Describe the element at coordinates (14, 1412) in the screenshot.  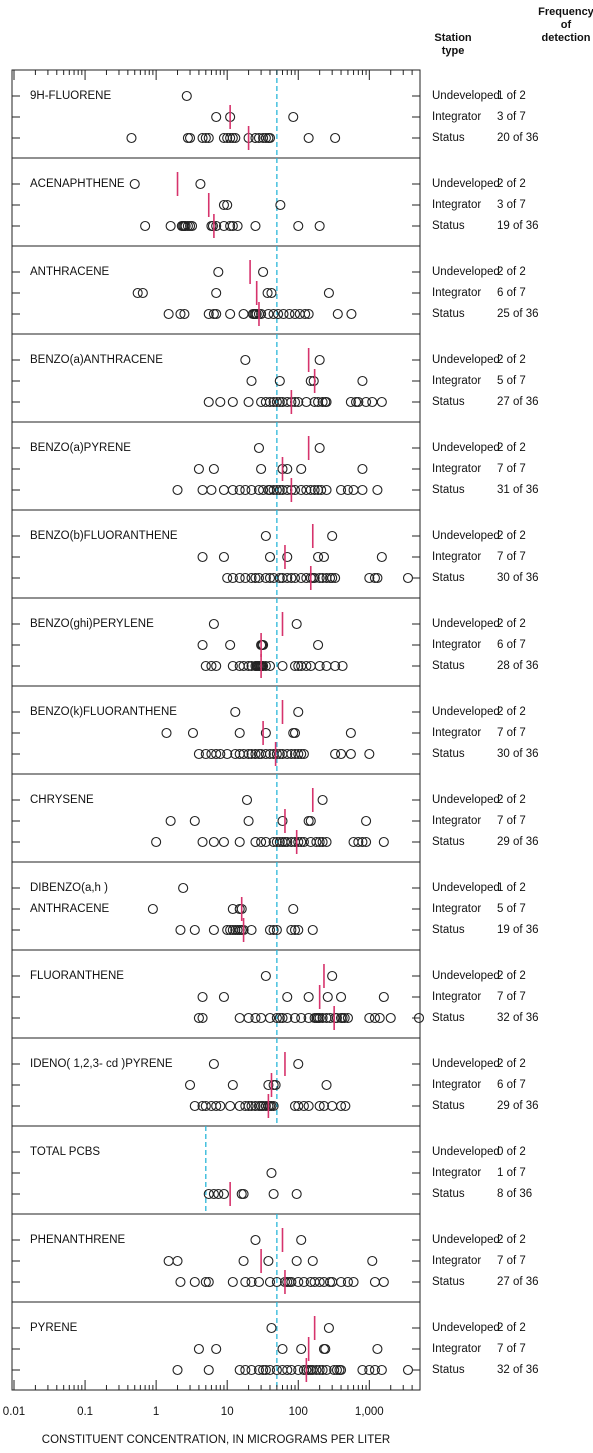
I see `x-tick-label: 0.01` at that location.